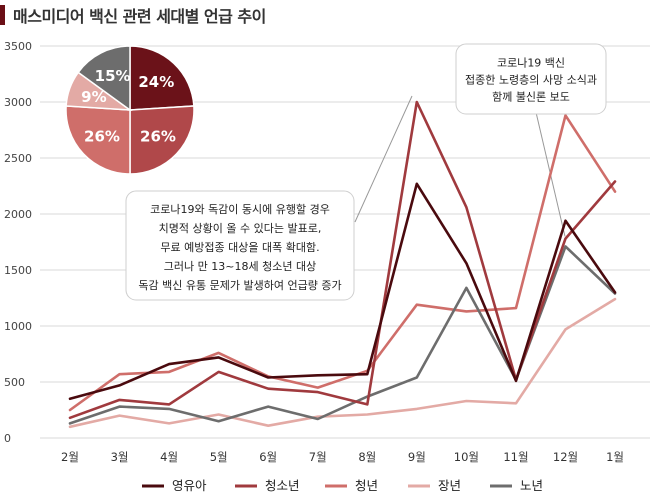 The image size is (650, 501). What do you see at coordinates (460, 166) in the screenshot?
I see `annotation-leaders` at bounding box center [460, 166].